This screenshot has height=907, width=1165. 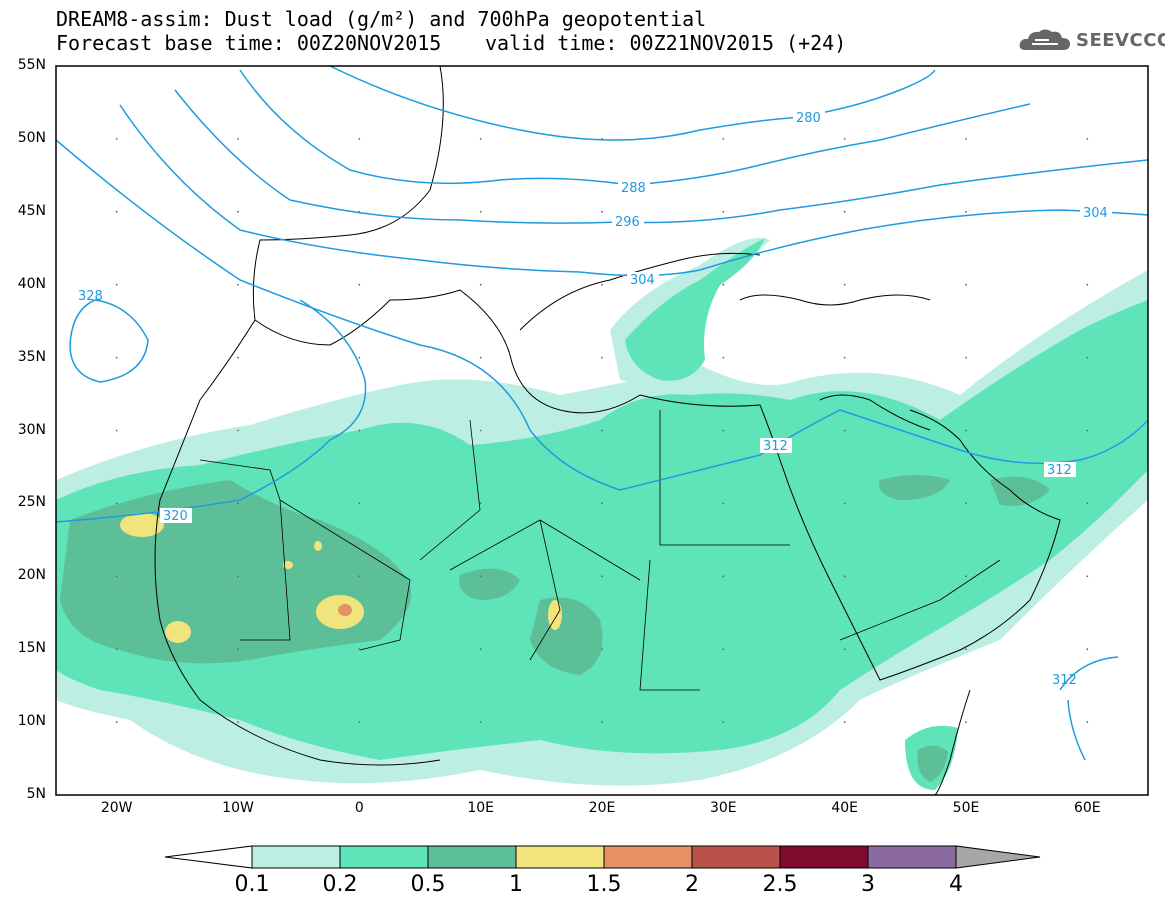 What do you see at coordinates (695, 309) in the screenshot?
I see `dust-area-aegean-medium` at bounding box center [695, 309].